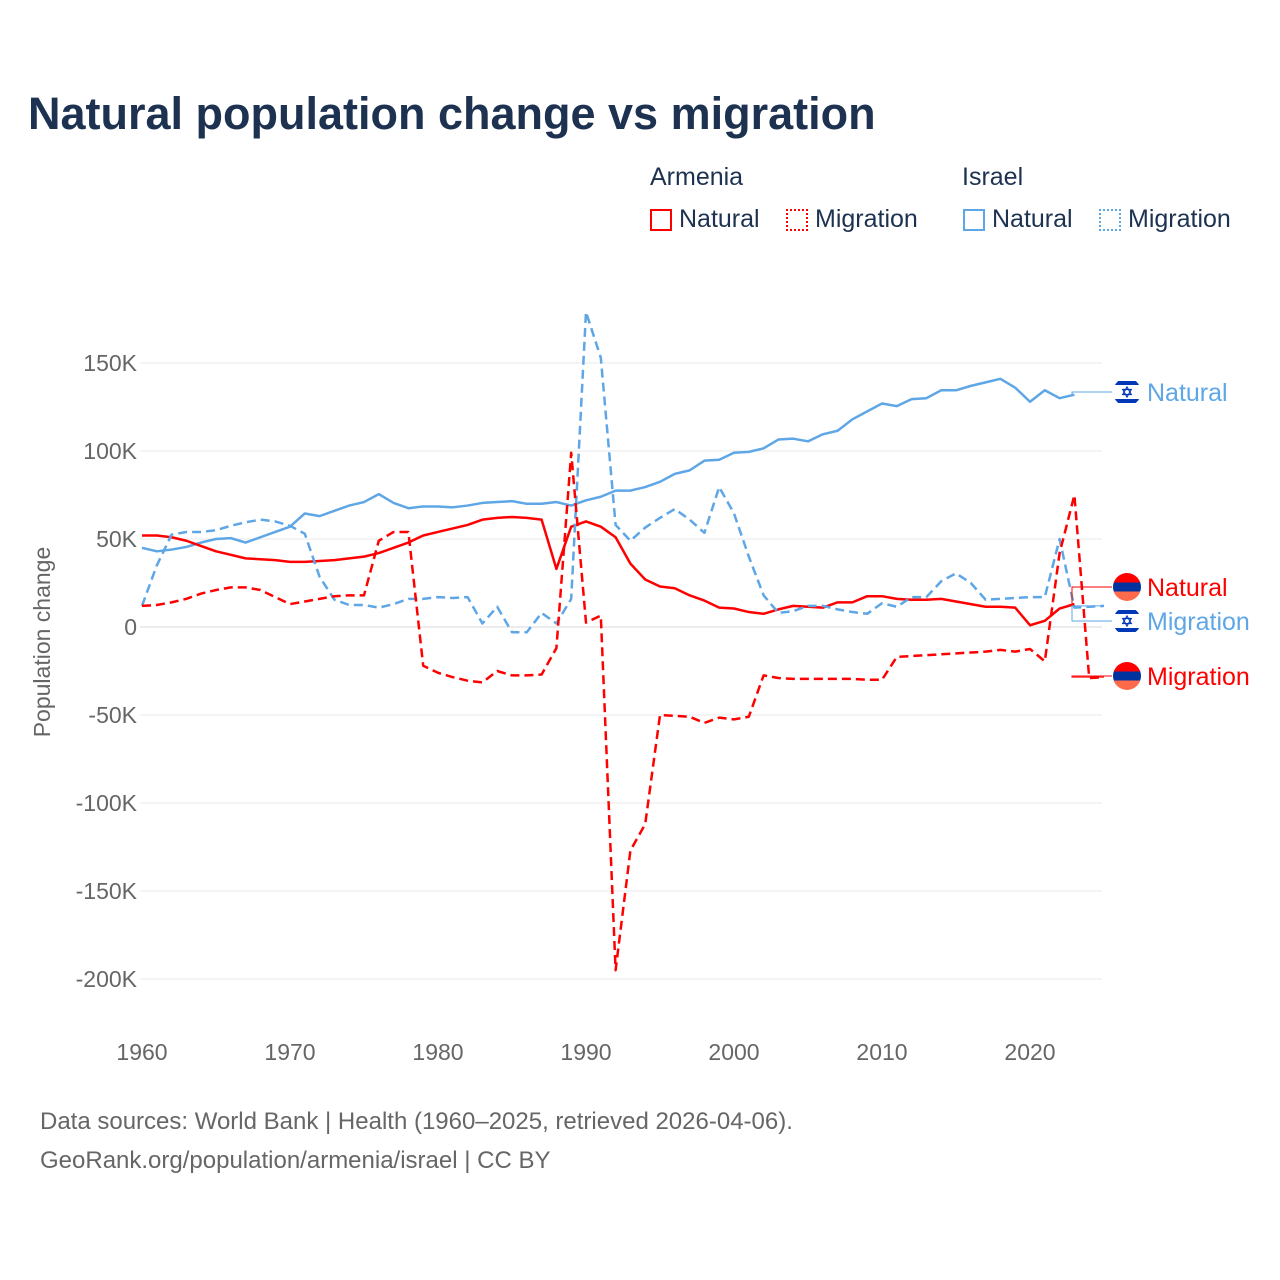 The image size is (1280, 1280). What do you see at coordinates (881, 1052) in the screenshot?
I see `x-tick-label: 2010` at bounding box center [881, 1052].